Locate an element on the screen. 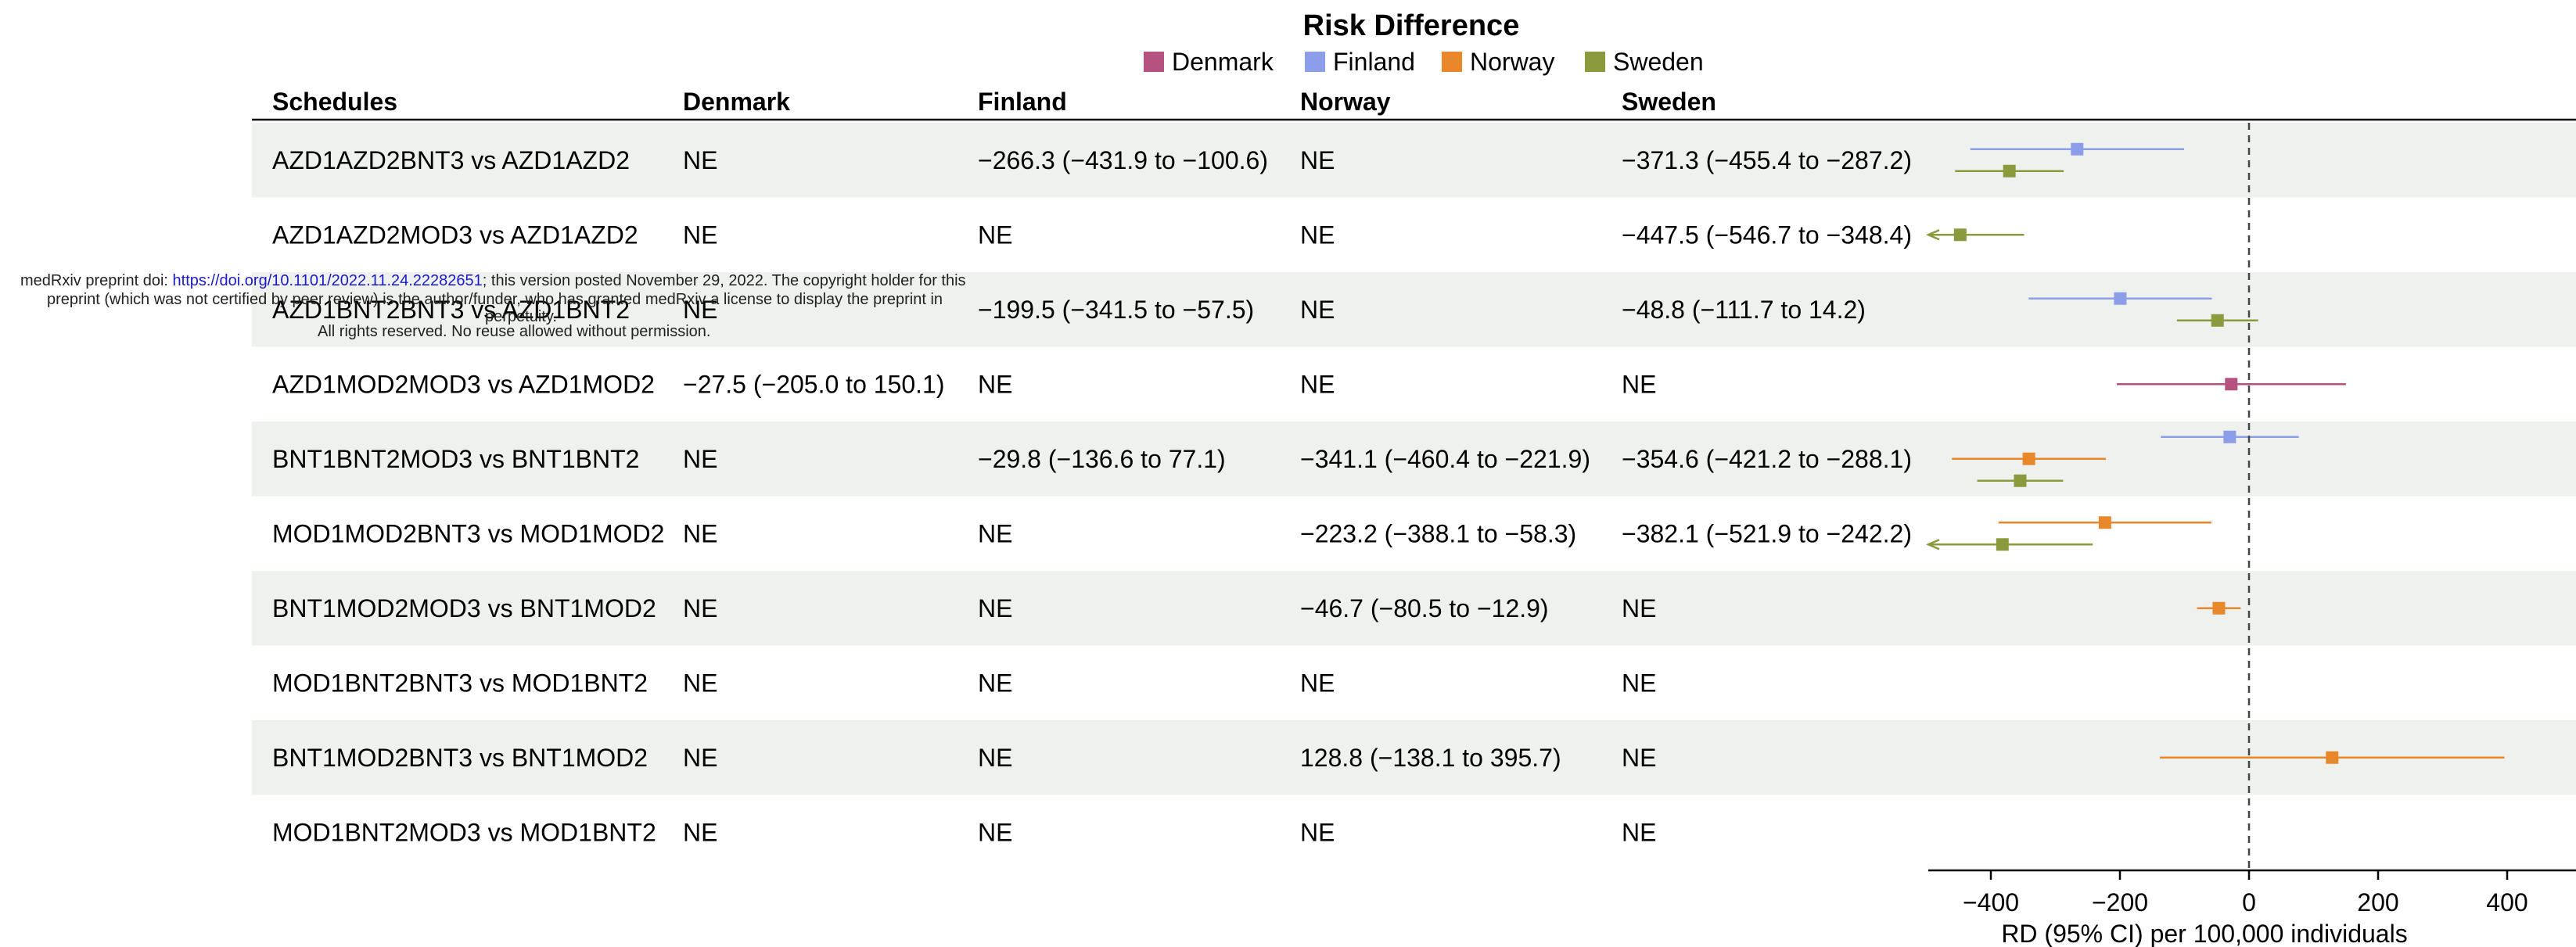  point-estimate-denmark is located at coordinates (2231, 385).